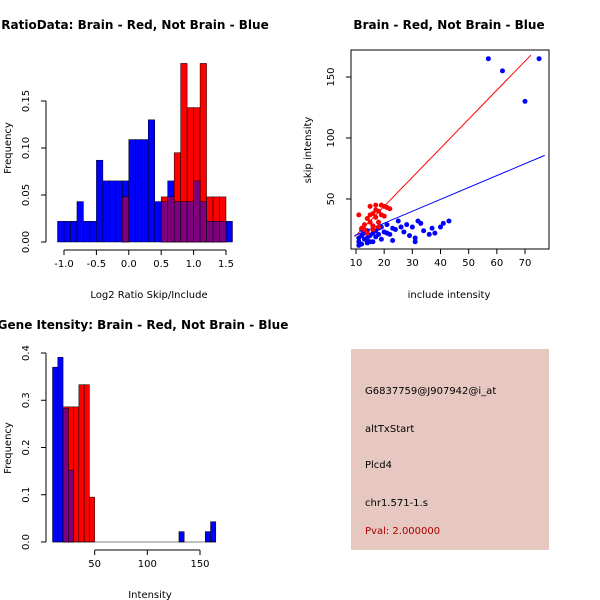 The width and height of the screenshot is (600, 600). I want to click on intensity-x-tick-label: 150, so click(199, 564).